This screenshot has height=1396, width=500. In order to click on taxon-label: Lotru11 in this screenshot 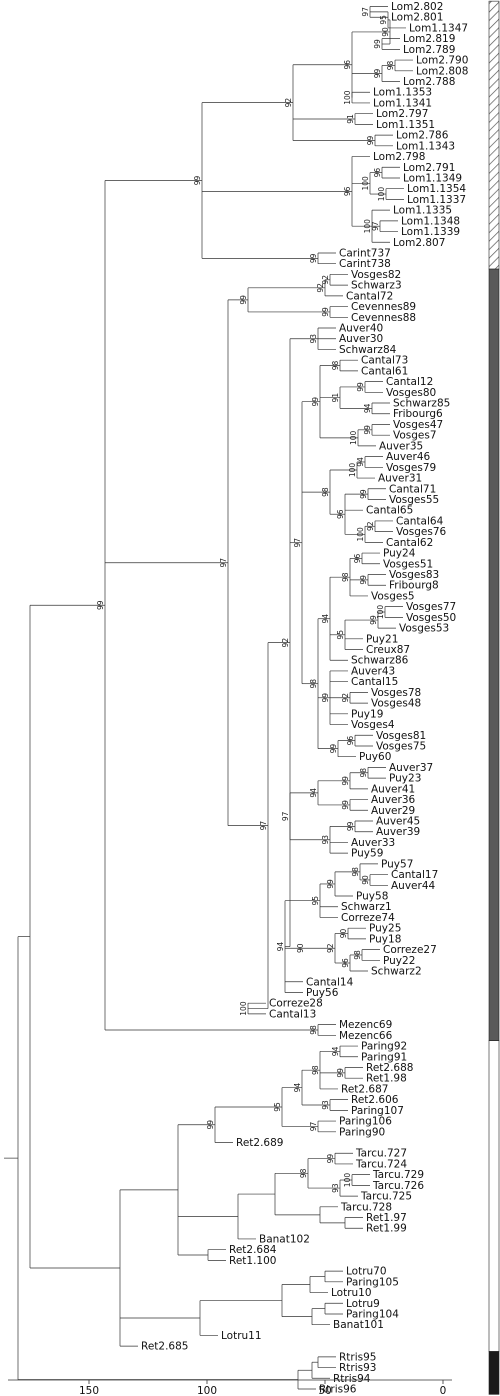, I will do `click(241, 1336)`.